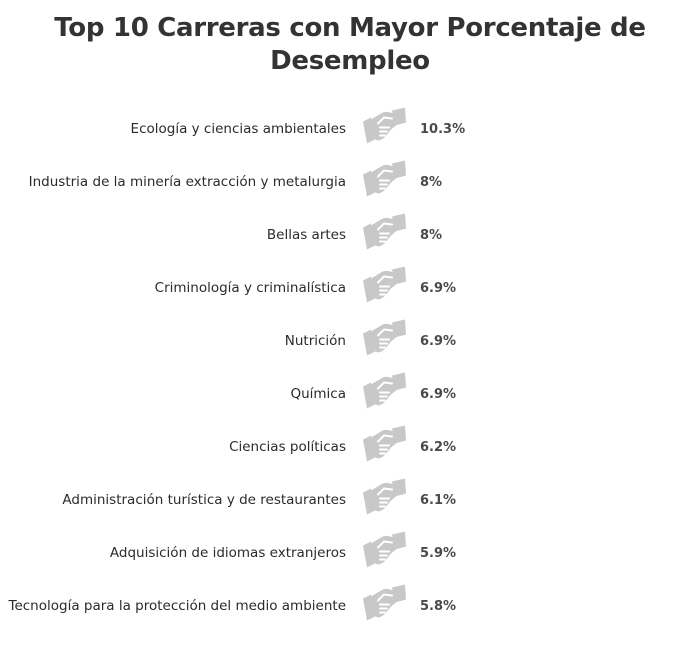 This screenshot has height=650, width=700. I want to click on chart-row: Nutrición 6.9%, so click(370, 337).